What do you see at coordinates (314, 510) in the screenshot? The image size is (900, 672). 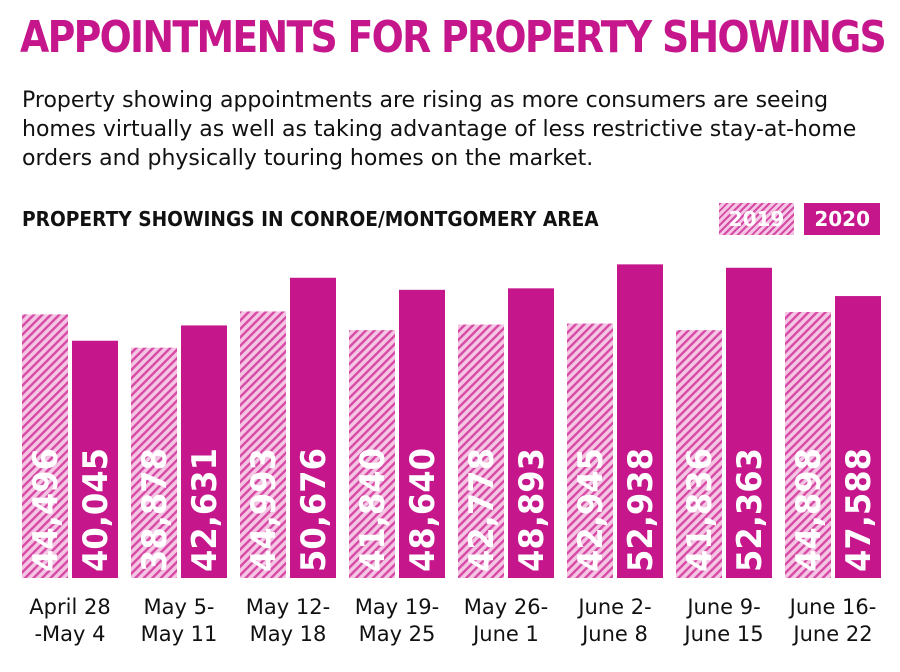 I see `bar-value-label-2020-3: 50,676` at bounding box center [314, 510].